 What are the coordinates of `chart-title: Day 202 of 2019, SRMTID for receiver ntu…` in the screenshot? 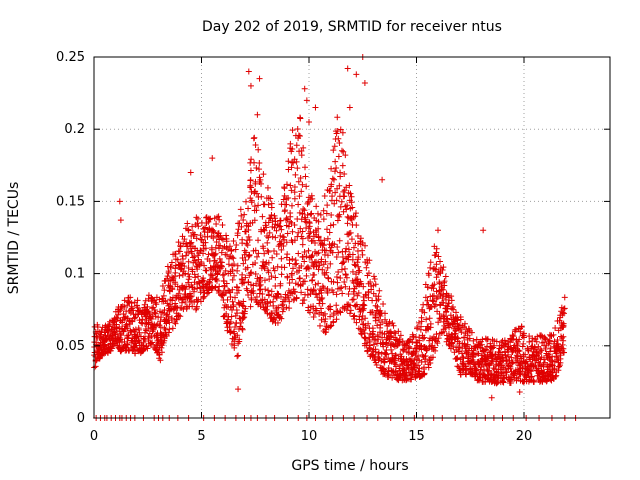 It's located at (352, 27).